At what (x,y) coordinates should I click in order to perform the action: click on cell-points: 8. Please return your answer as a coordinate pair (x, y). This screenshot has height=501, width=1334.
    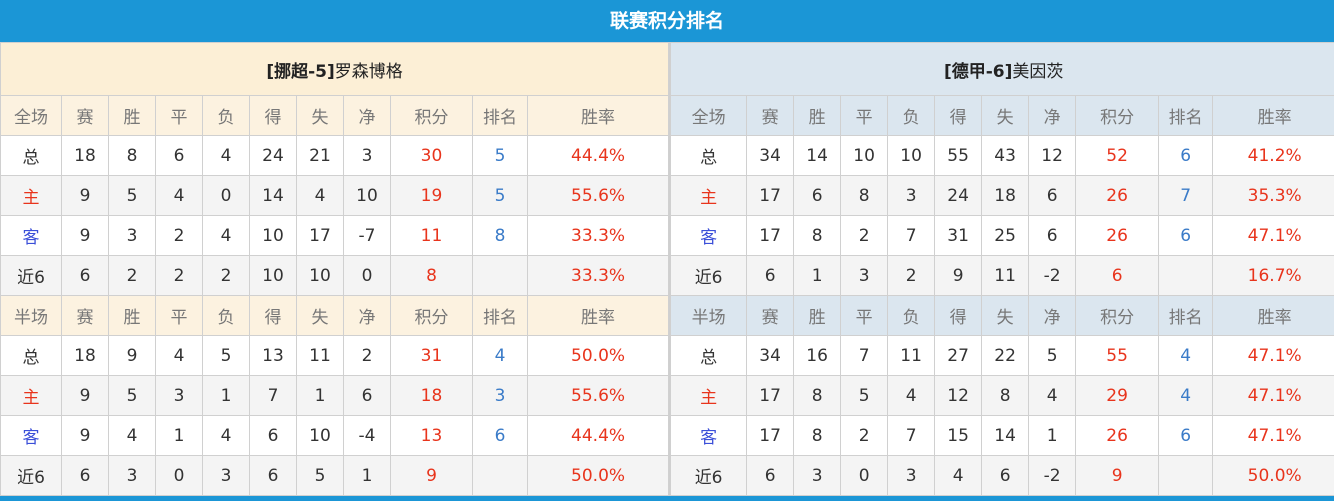
    Looking at the image, I should click on (431, 275).